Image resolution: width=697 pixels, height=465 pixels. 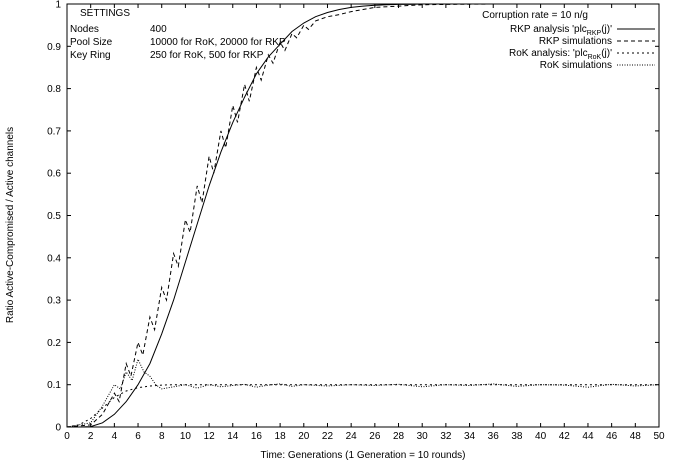 I want to click on x-tick-label: 36, so click(x=494, y=436).